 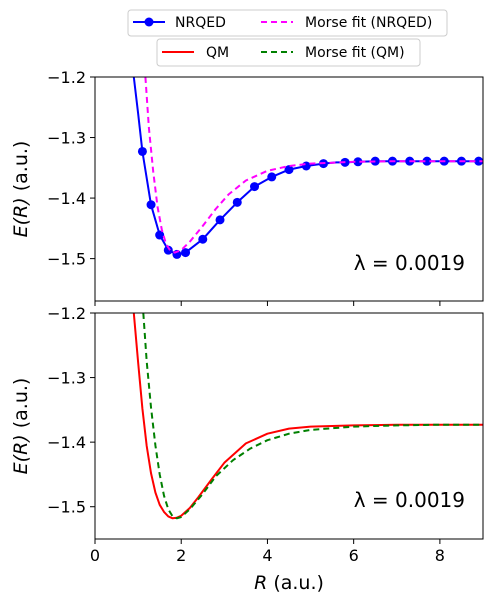 What do you see at coordinates (289, 583) in the screenshot?
I see `bottom-x-axis-label: R (a.u.)` at bounding box center [289, 583].